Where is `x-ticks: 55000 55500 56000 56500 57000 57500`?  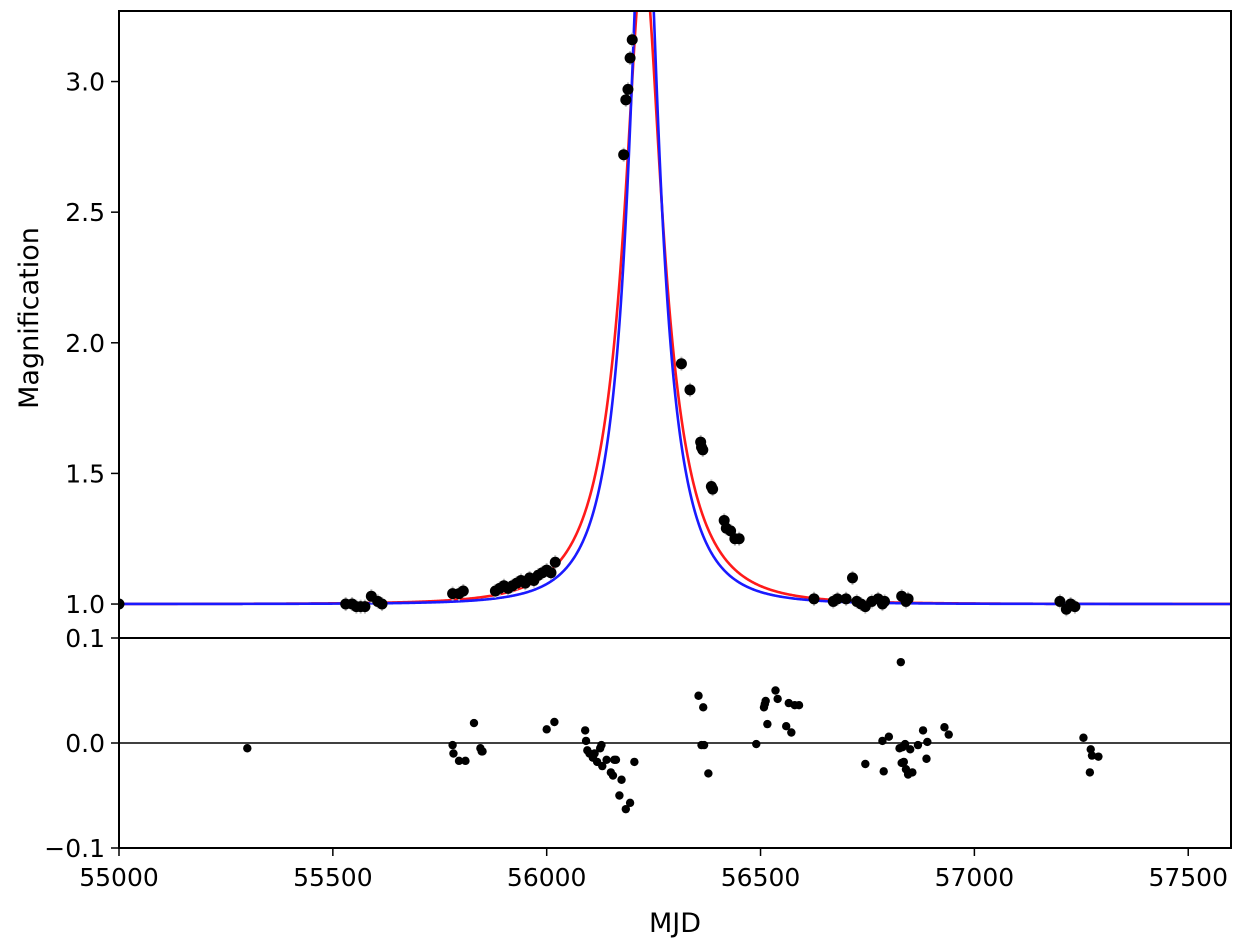
x-ticks: 55000 55500 56000 56500 57000 57500 is located at coordinates (653, 870).